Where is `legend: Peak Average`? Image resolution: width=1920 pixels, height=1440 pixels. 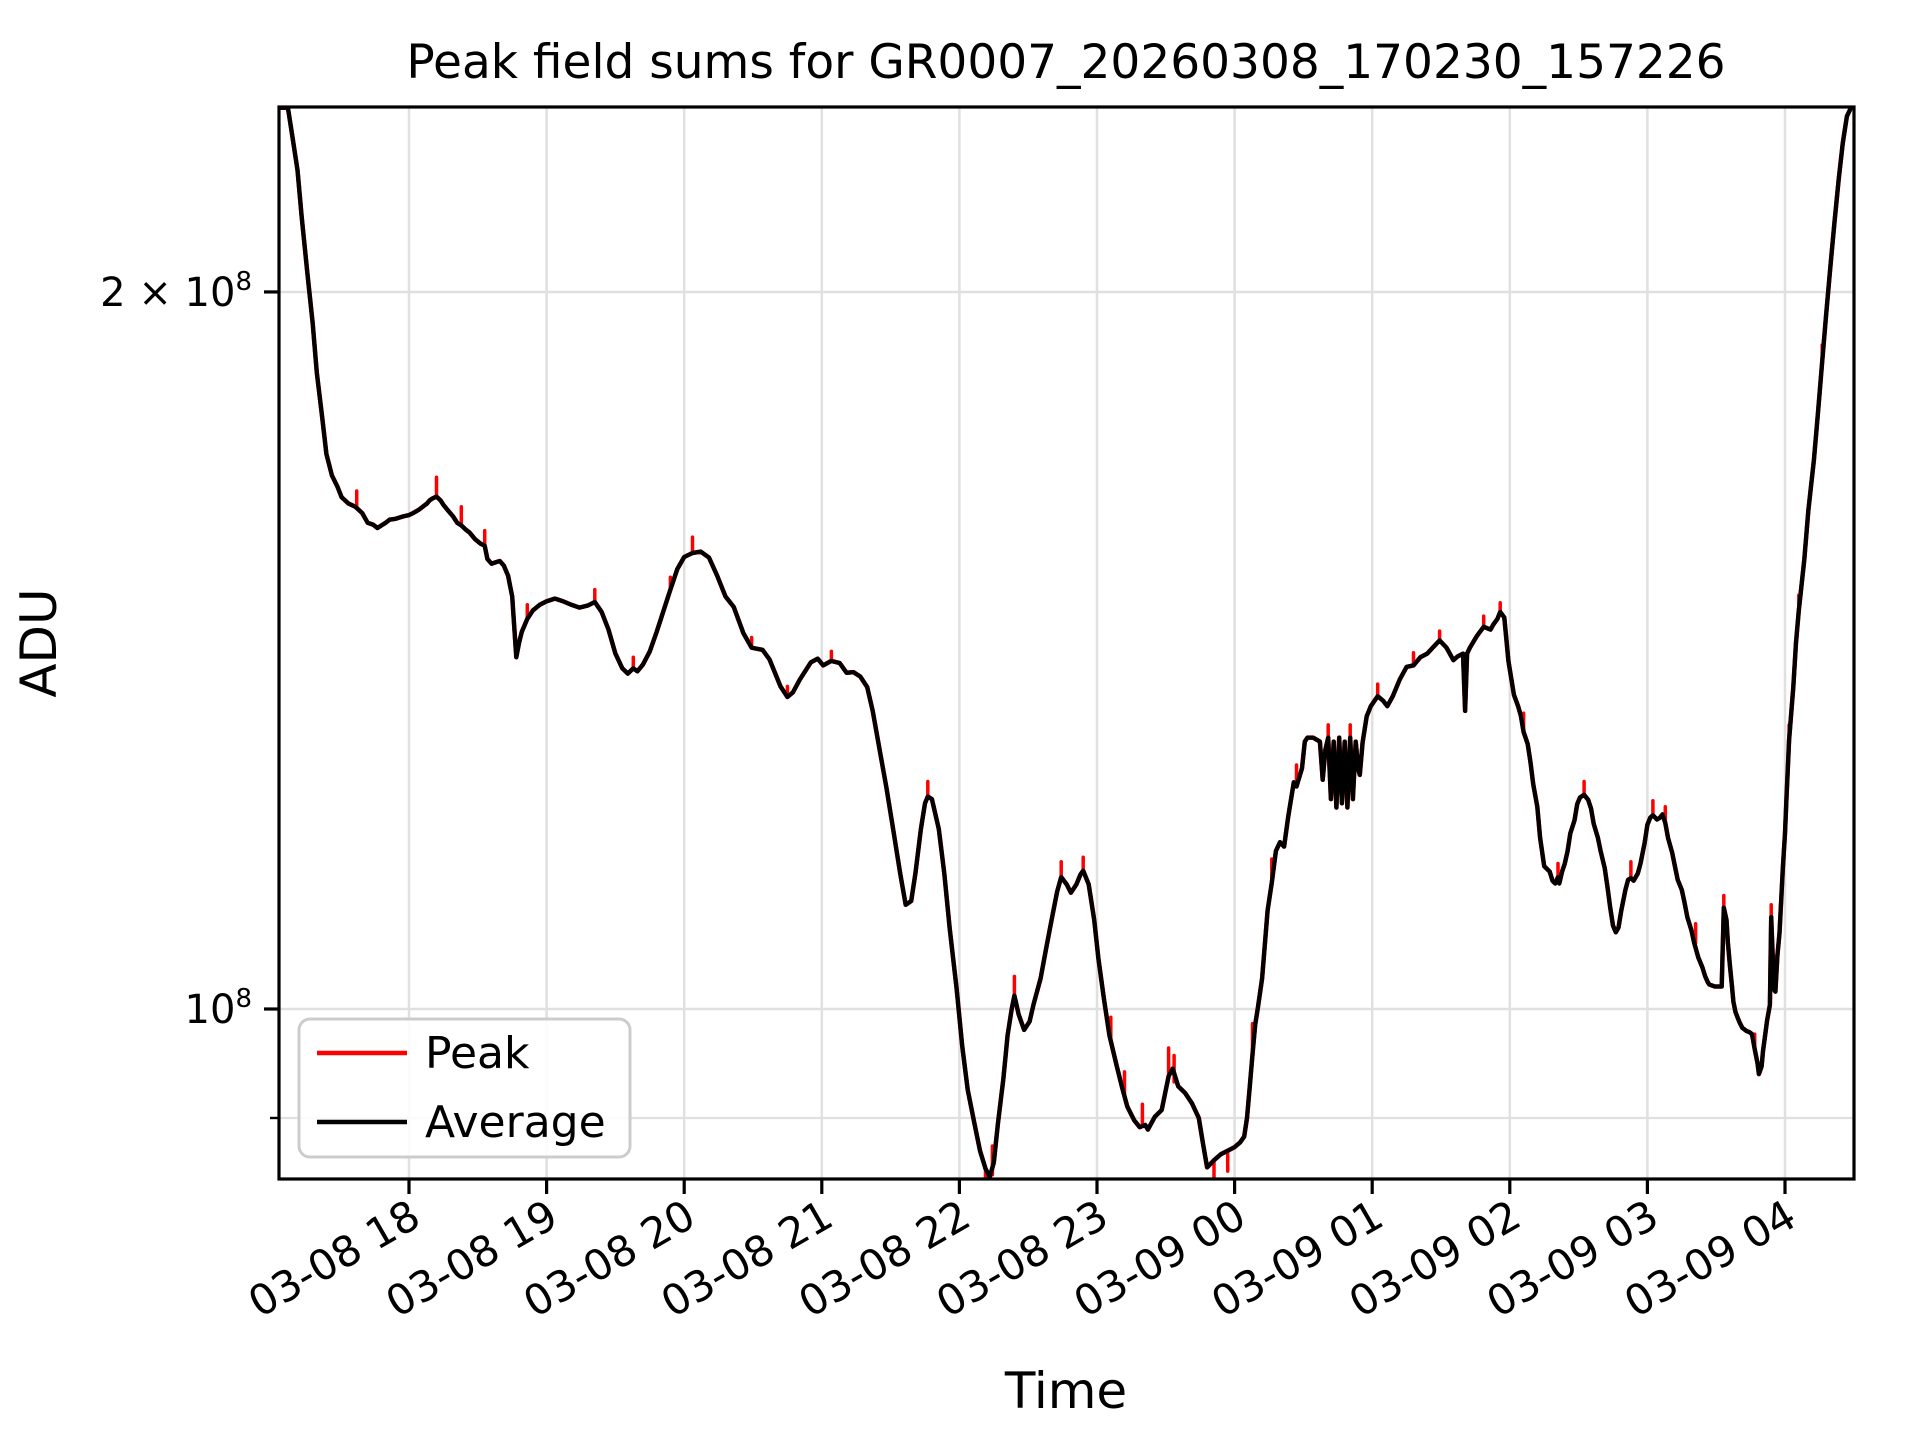
legend: Peak Average is located at coordinates (464, 1088).